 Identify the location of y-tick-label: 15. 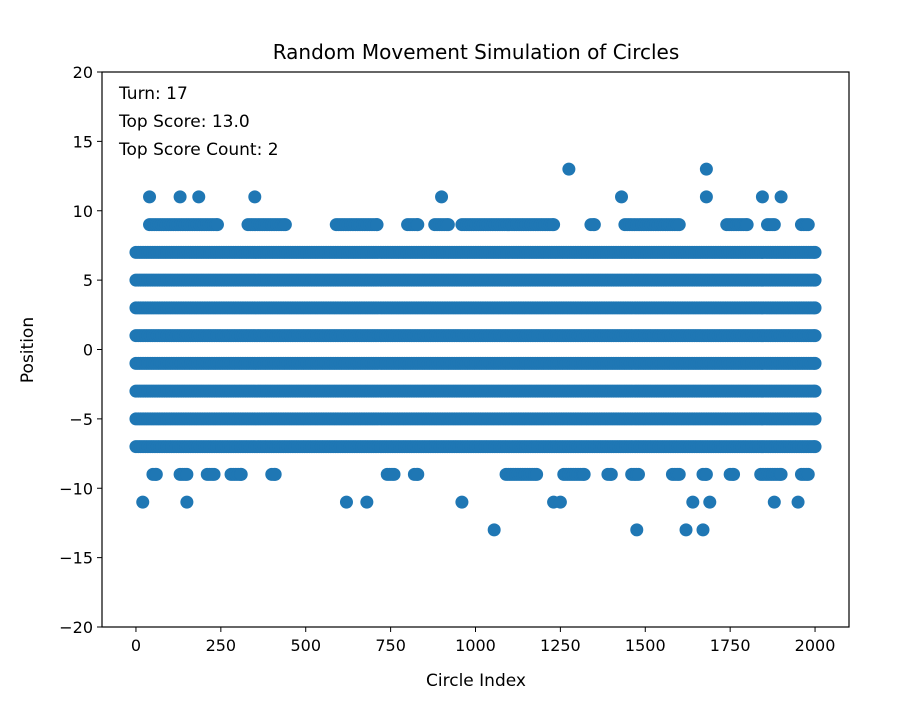
(83, 141).